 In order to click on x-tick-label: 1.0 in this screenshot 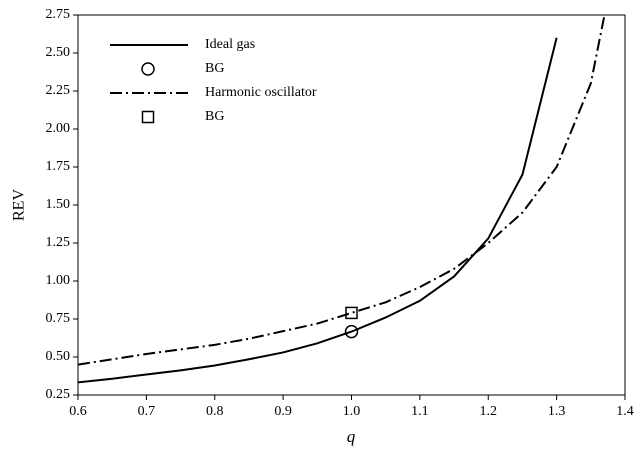, I will do `click(352, 411)`.